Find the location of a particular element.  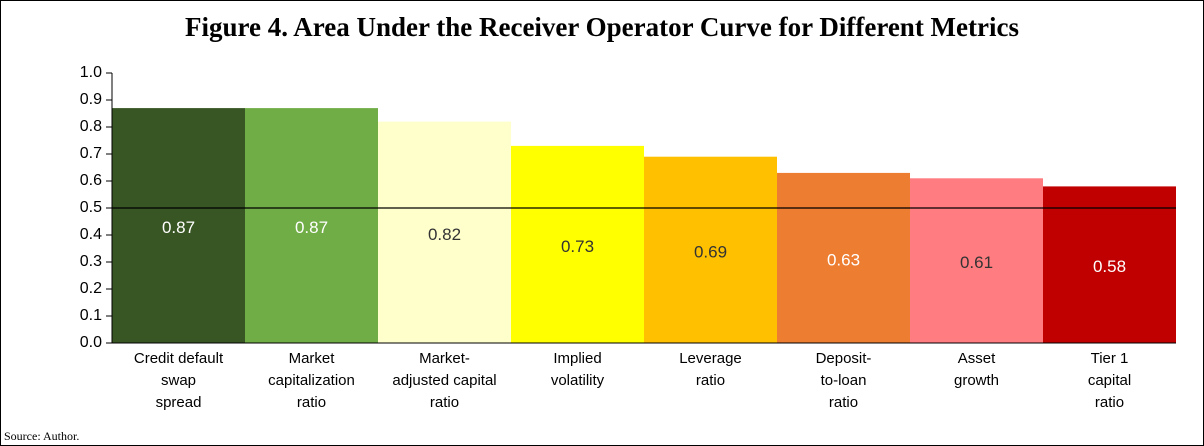

x-tick-label: Deposit-to-loan ratio is located at coordinates (844, 380).